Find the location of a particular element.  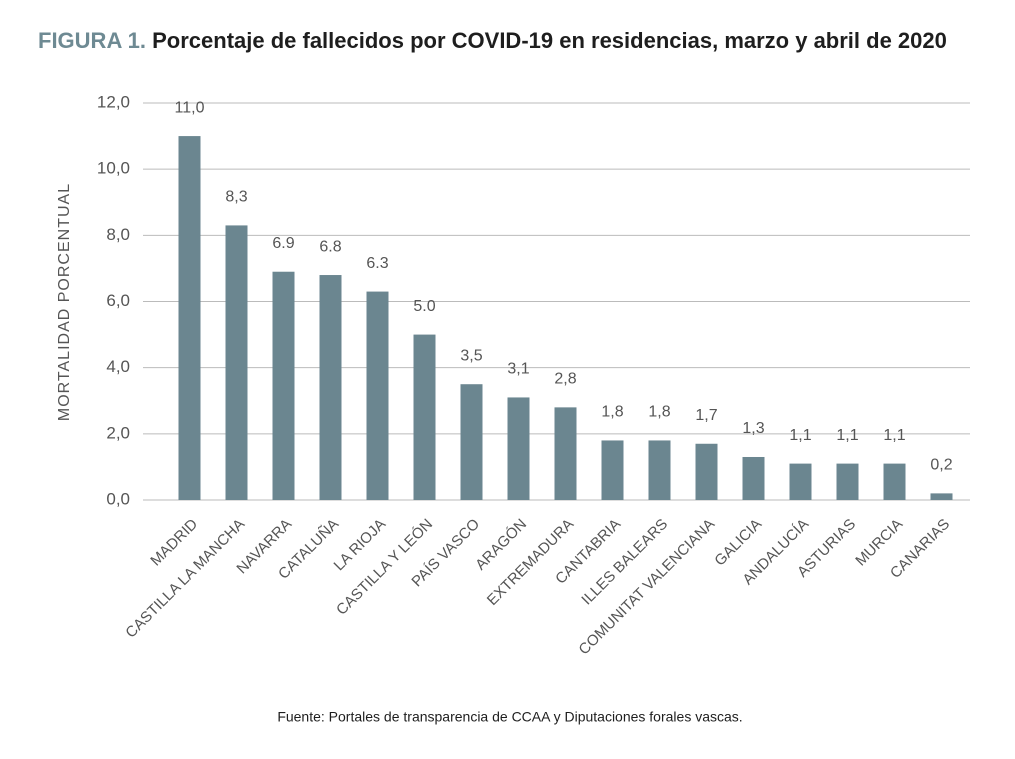

y-tick-label: 12,0 is located at coordinates (113, 101).